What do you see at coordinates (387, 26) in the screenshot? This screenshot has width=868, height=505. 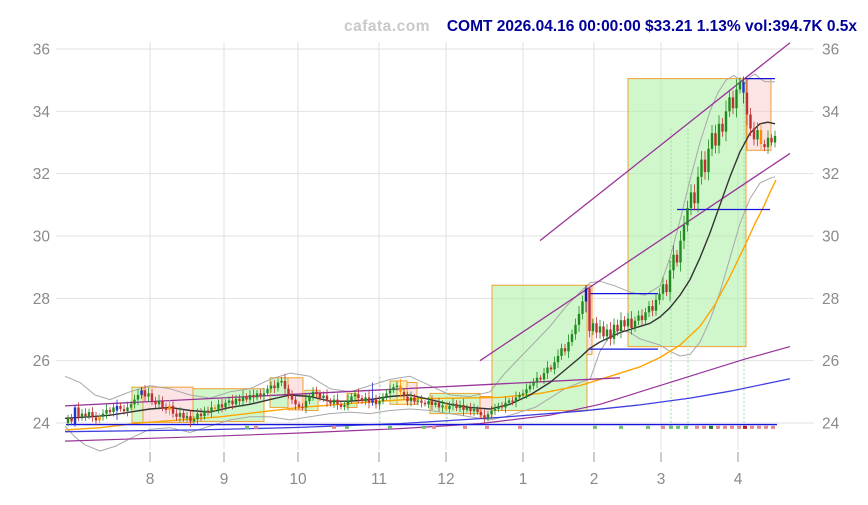 I see `watermark-text: cafata.com` at bounding box center [387, 26].